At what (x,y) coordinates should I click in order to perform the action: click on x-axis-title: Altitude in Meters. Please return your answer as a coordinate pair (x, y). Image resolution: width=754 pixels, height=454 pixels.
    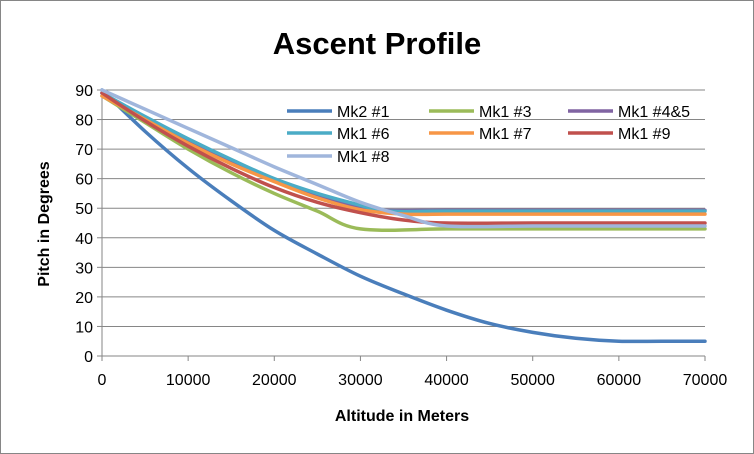
    Looking at the image, I should click on (402, 416).